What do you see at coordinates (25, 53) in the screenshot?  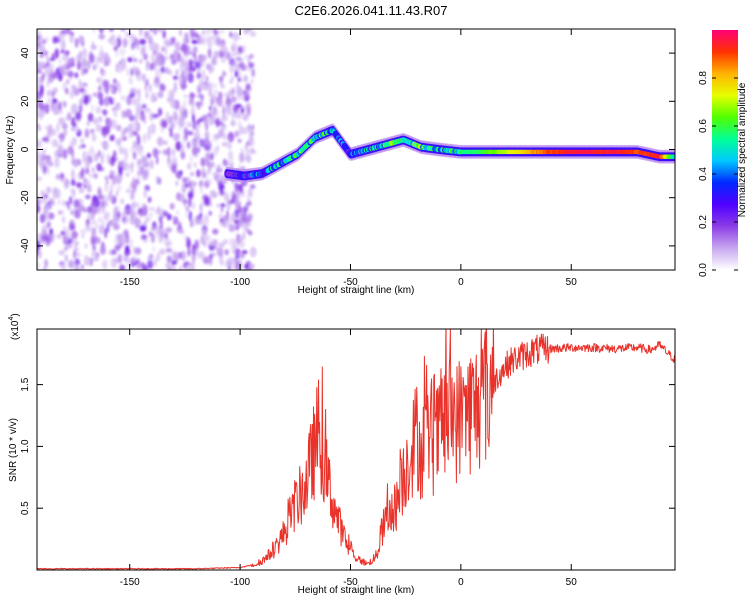 I see `spectrogram-ytick-label: 40` at bounding box center [25, 53].